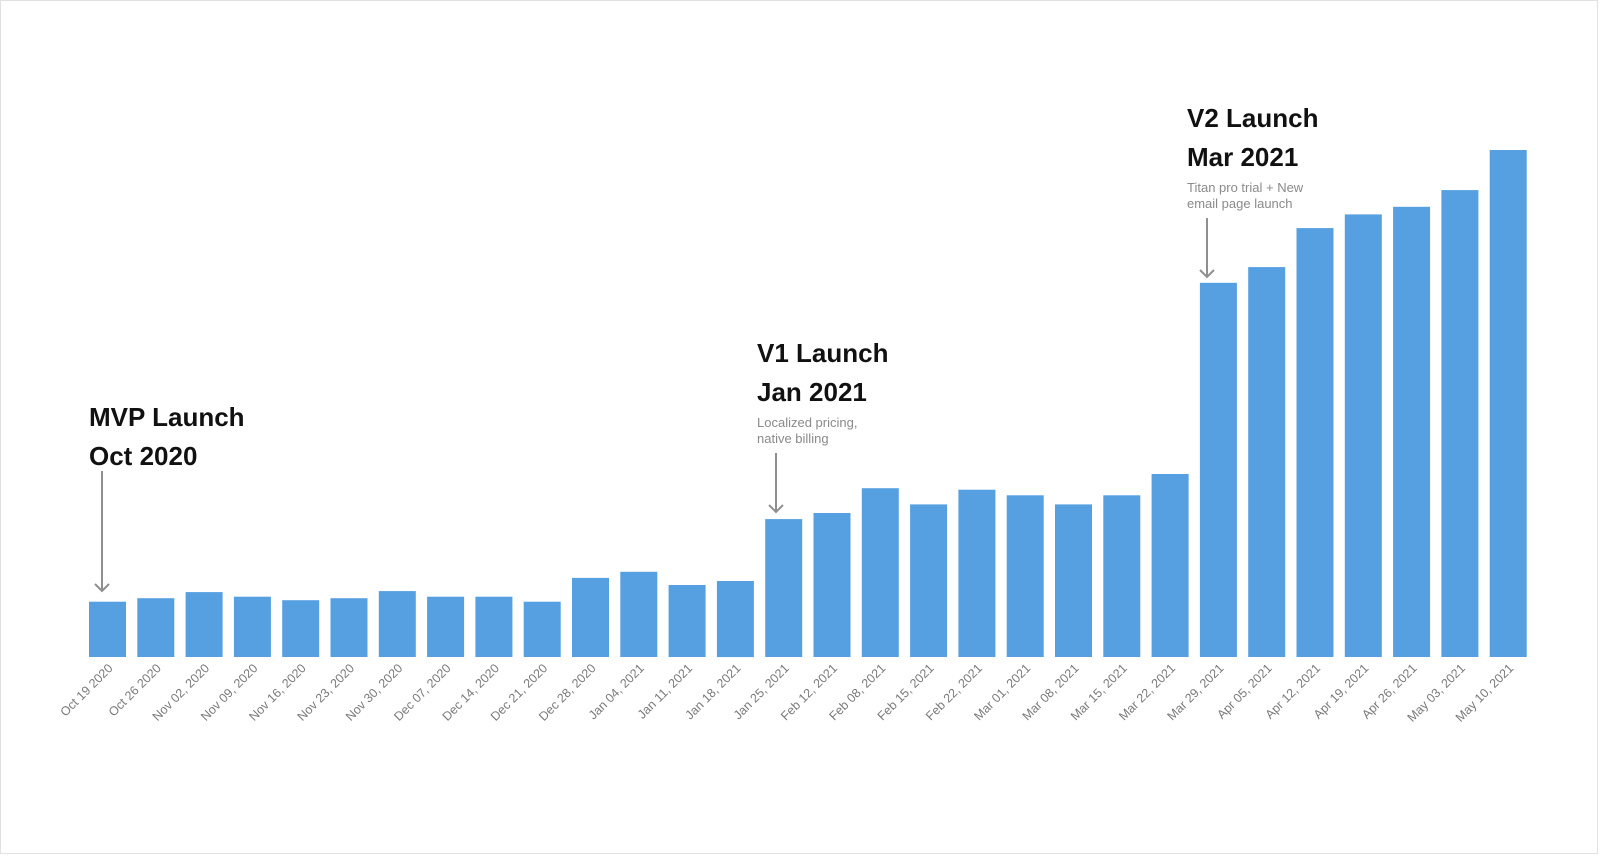  Describe the element at coordinates (1242, 157) in the screenshot. I see `annotation-v2-title-line2: Mar 2021` at that location.